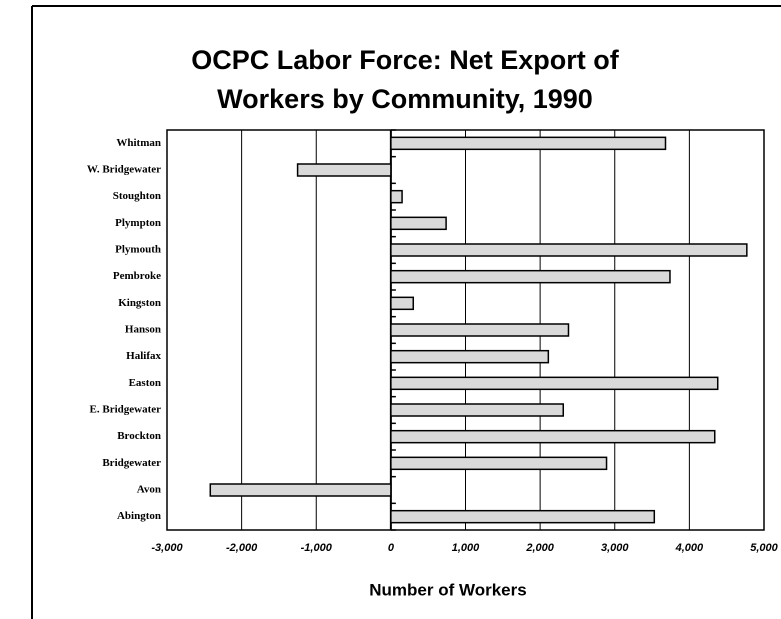 The height and width of the screenshot is (619, 781). What do you see at coordinates (124, 170) in the screenshot?
I see `y-tick-label: W. Bridgewater` at bounding box center [124, 170].